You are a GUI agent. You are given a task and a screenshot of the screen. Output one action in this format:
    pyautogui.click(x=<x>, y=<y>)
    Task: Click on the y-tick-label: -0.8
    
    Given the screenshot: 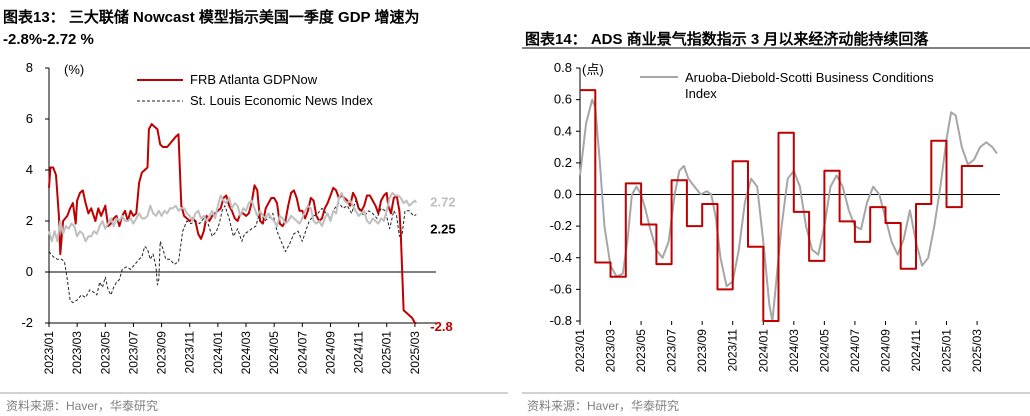 What is the action you would take?
    pyautogui.click(x=561, y=320)
    